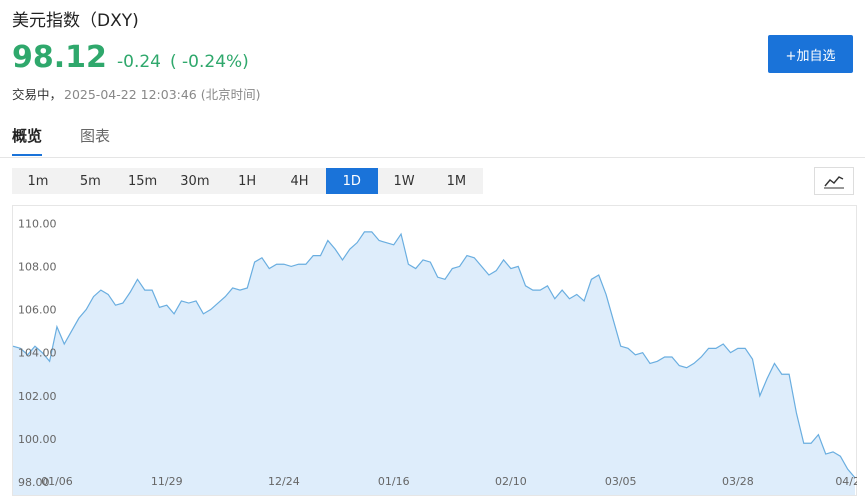 The image size is (865, 502). What do you see at coordinates (456, 181) in the screenshot?
I see `period-button: 1M` at bounding box center [456, 181].